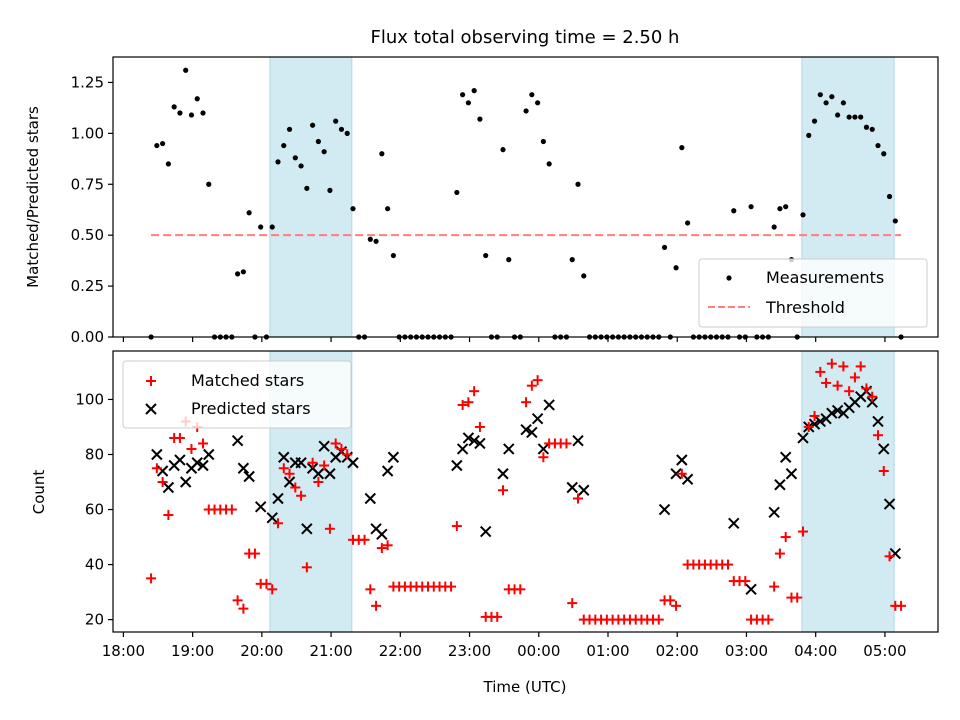 The width and height of the screenshot is (960, 720). I want to click on bottom-y-axis-label: Count, so click(39, 492).